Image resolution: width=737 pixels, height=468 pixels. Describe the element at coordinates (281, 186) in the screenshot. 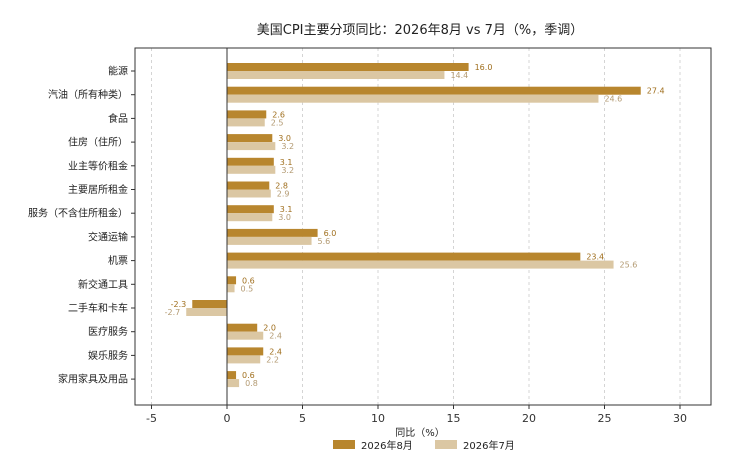

I see `data-label: 2.8` at that location.